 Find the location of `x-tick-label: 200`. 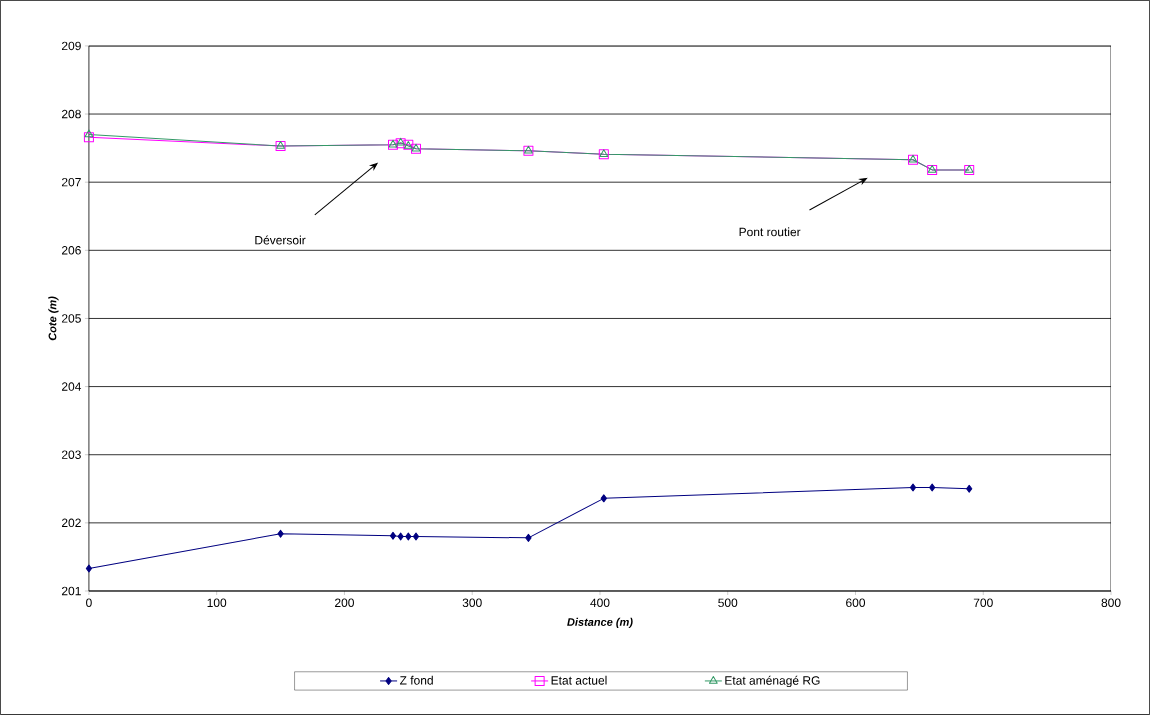

x-tick-label: 200 is located at coordinates (344, 603).